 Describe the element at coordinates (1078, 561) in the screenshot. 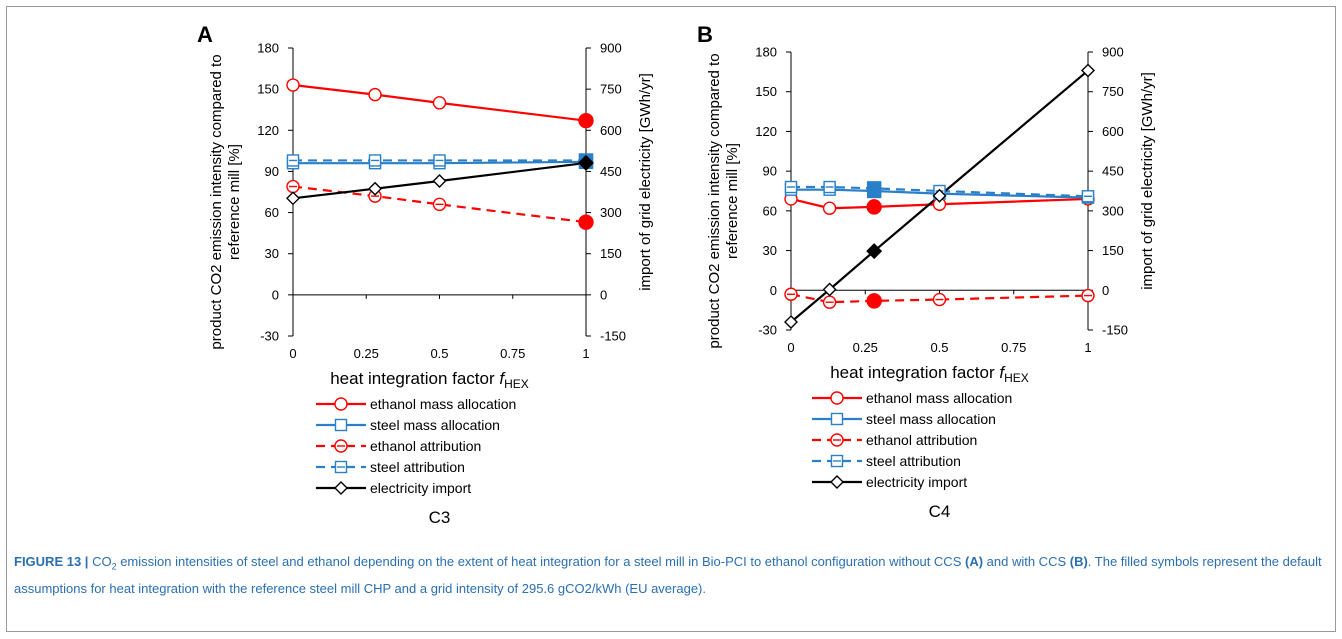

I see `caption-ref-b: (B)` at that location.